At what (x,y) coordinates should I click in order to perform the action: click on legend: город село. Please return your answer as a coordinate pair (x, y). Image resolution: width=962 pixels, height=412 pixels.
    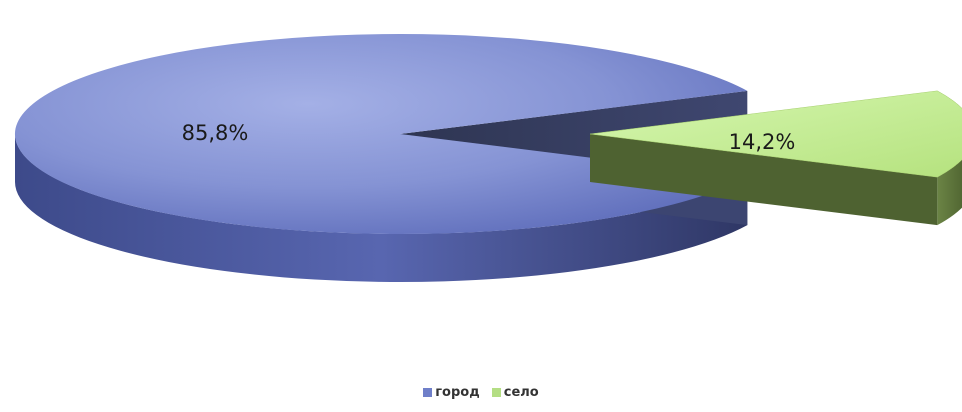
    Looking at the image, I should click on (481, 392).